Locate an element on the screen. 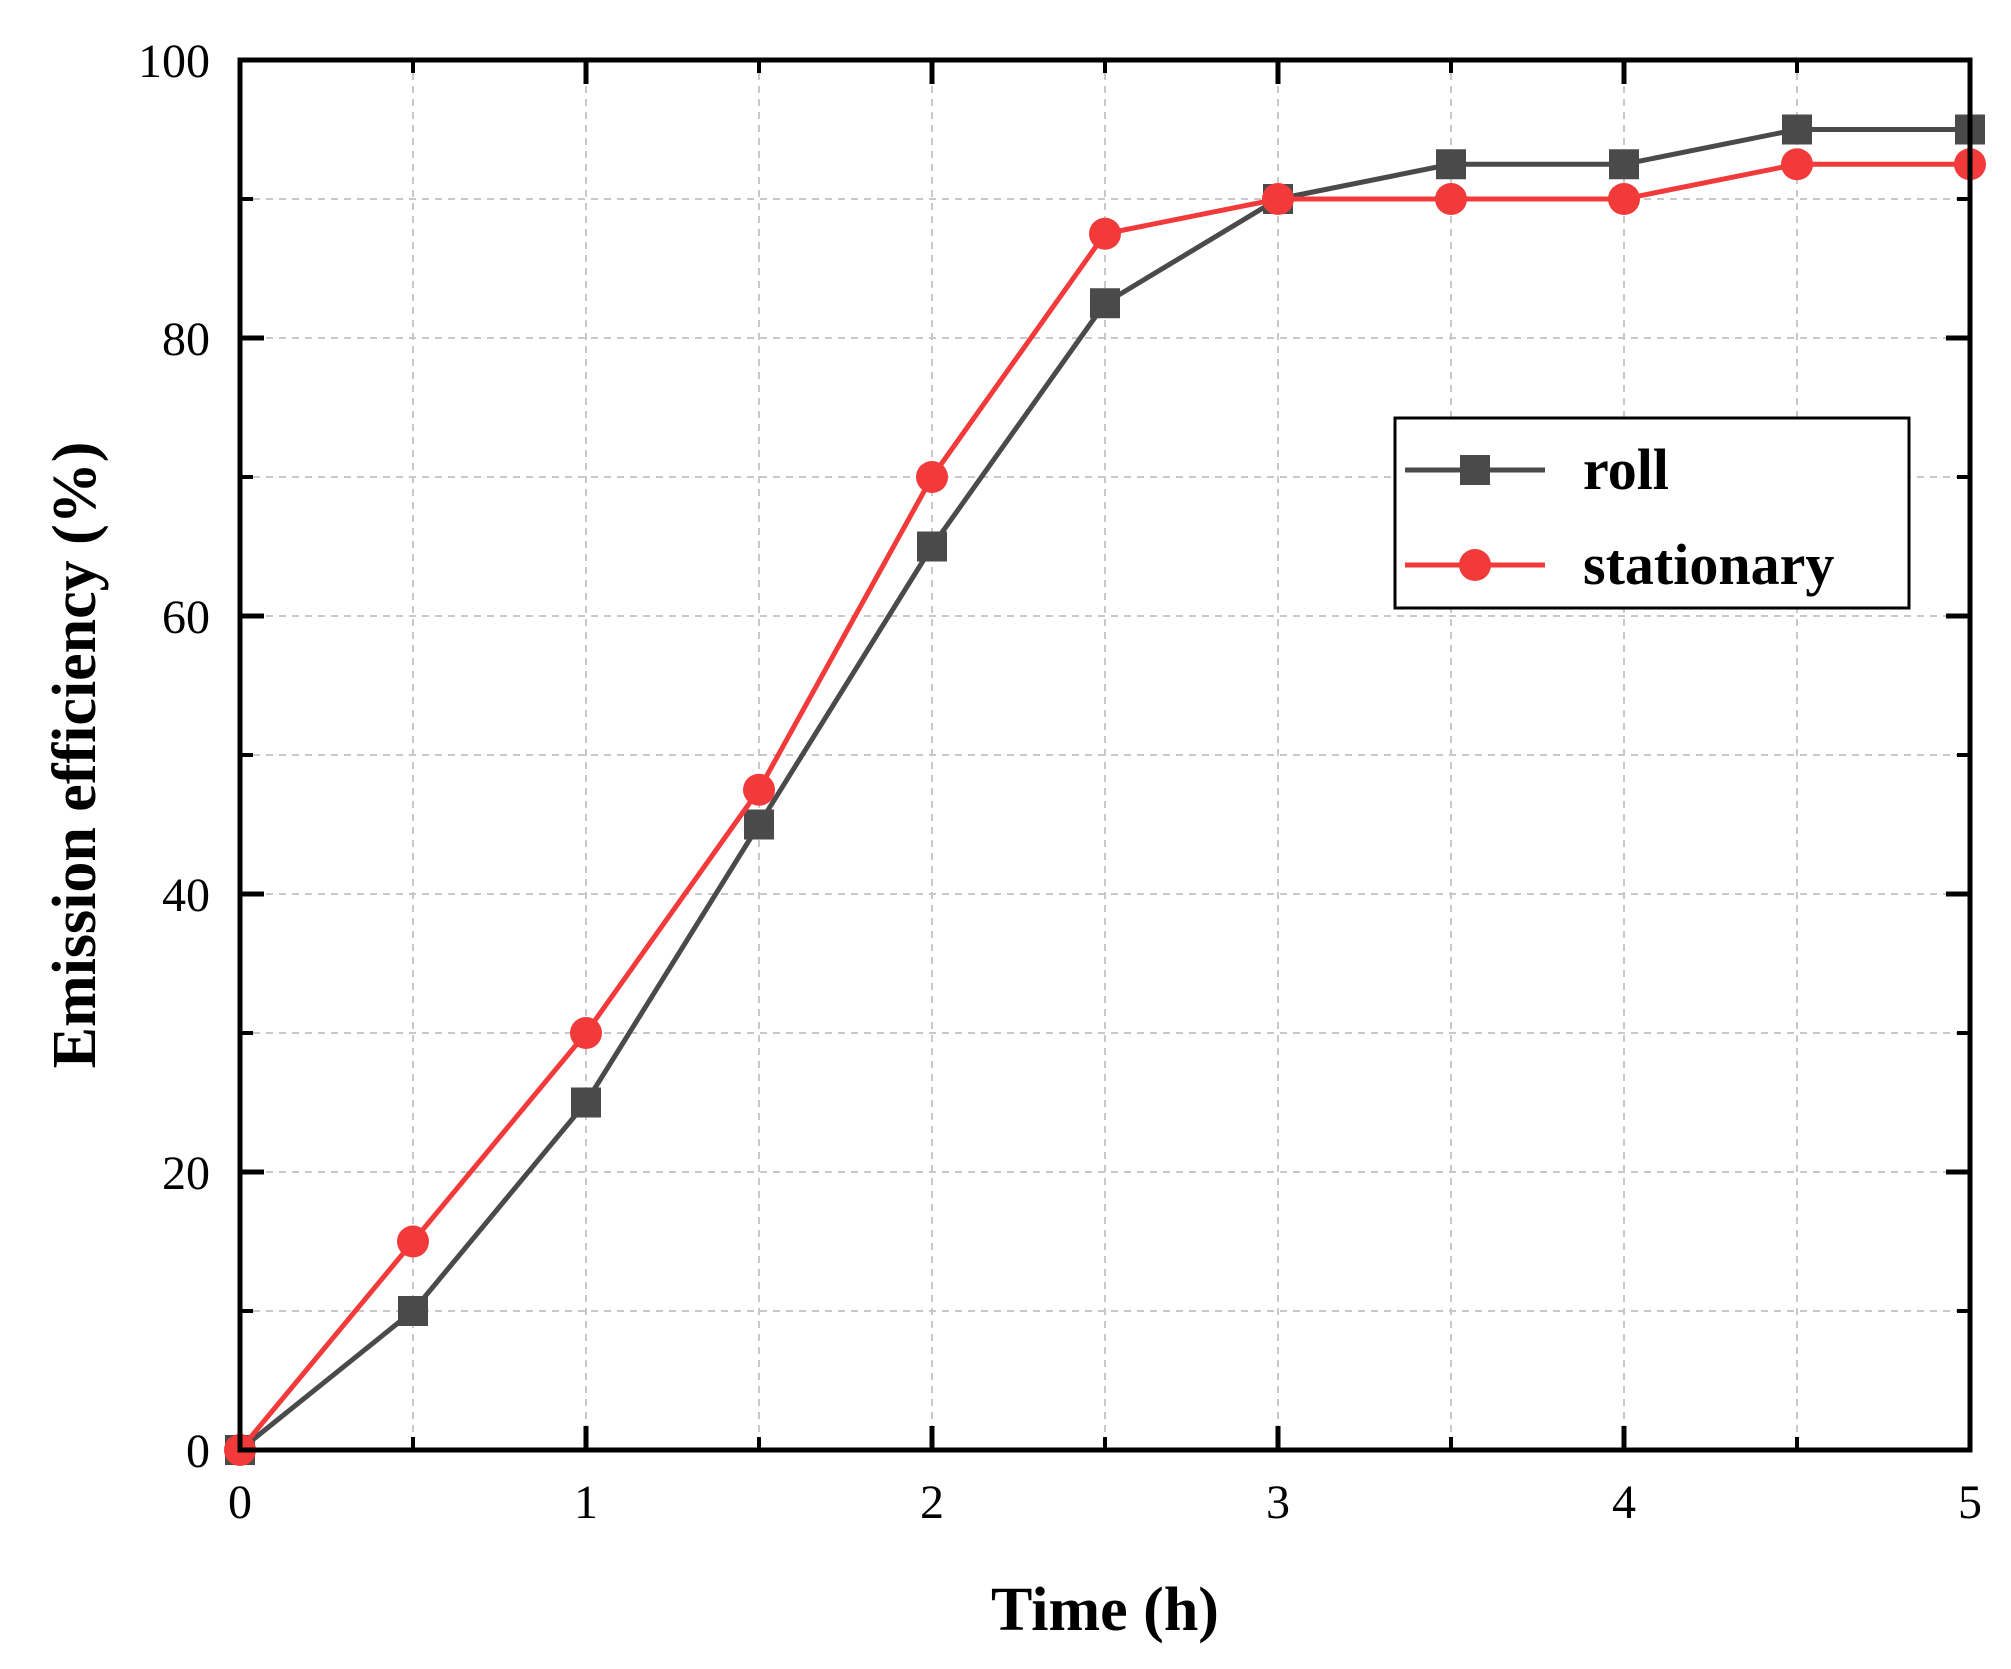  y-axis-title: Emission efficiency (%) is located at coordinates (75, 755).